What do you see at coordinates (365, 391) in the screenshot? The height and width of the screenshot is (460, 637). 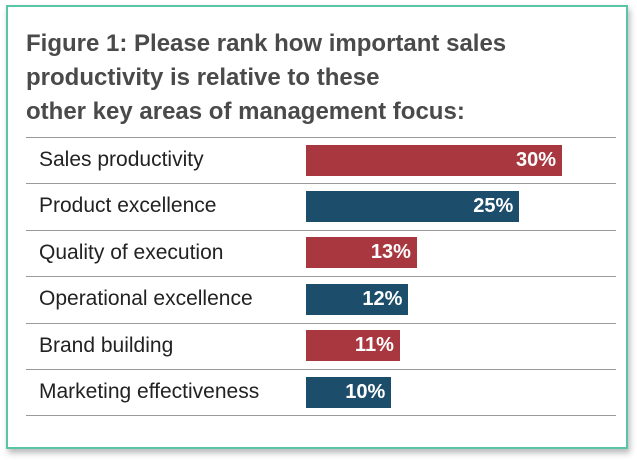 I see `bar-value-label: 10%` at bounding box center [365, 391].